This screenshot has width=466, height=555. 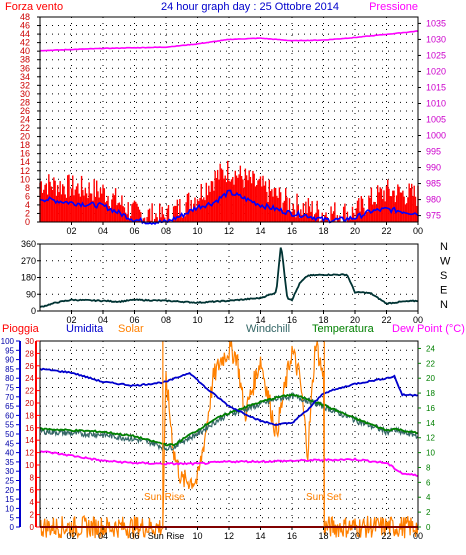 I want to click on temperature-y-tick-label: 0, so click(x=428, y=527).